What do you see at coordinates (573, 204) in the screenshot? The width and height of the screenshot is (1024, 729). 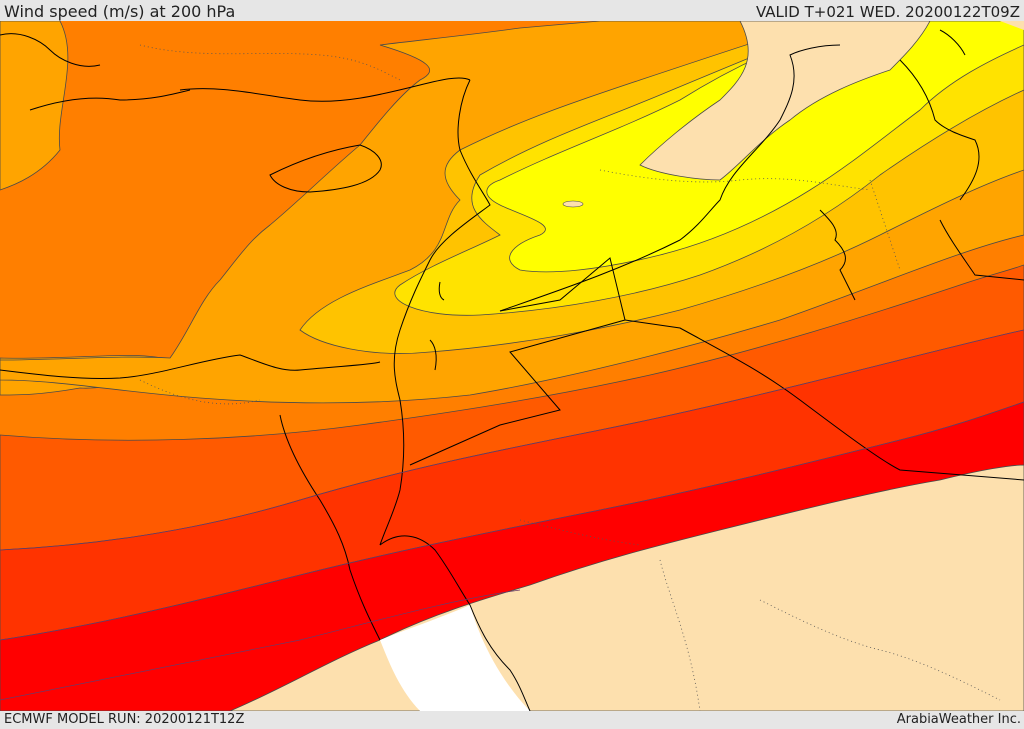 I see `calm-spot` at bounding box center [573, 204].